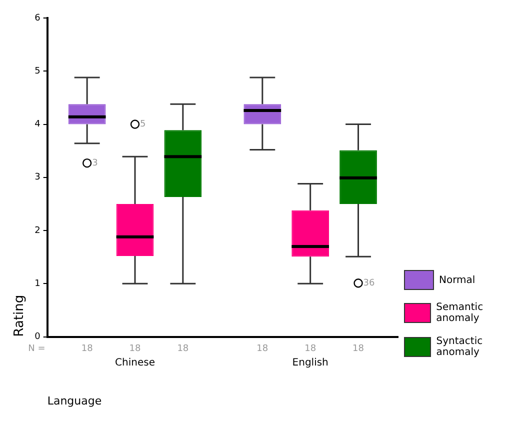 The height and width of the screenshot is (427, 528). Describe the element at coordinates (457, 280) in the screenshot. I see `legend-label: Normal` at that location.